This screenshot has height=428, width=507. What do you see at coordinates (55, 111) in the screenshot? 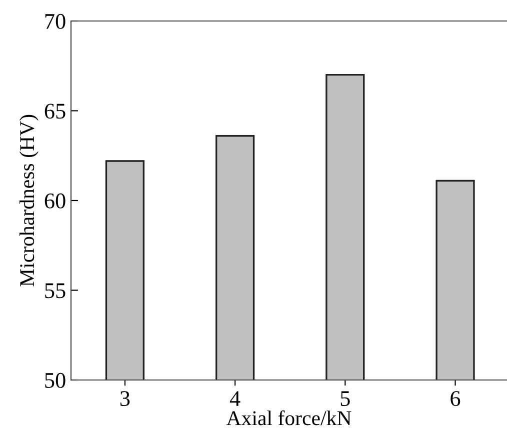
I see `y-tick-label: 65` at bounding box center [55, 111].